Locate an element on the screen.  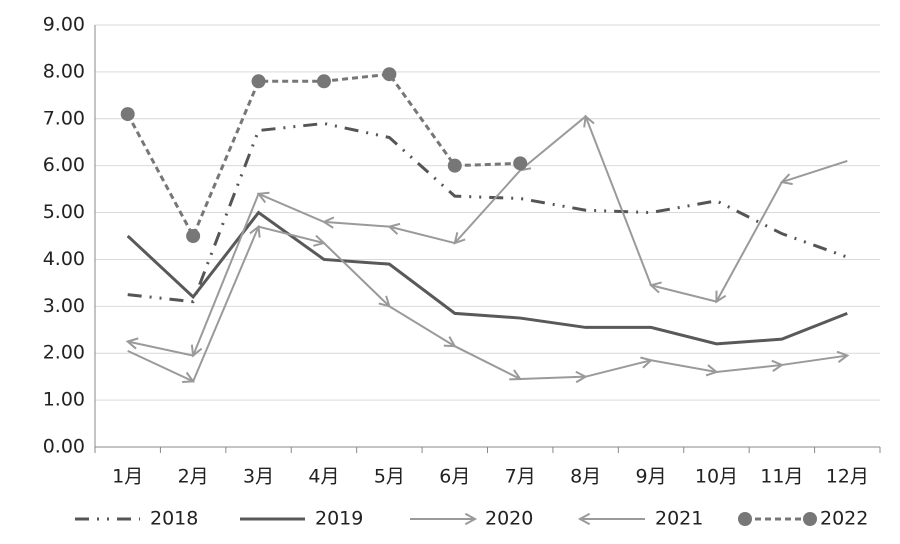
x-tick-label: 6月 is located at coordinates (454, 477).